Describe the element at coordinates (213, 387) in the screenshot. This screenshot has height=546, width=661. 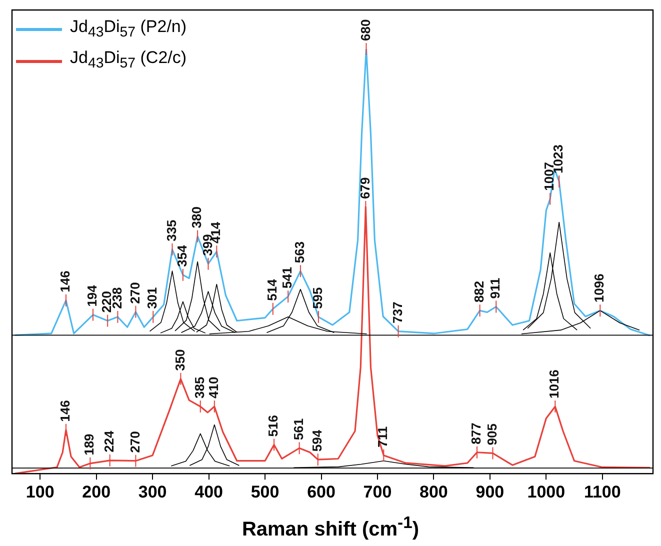
I see `annotation: 410` at that location.